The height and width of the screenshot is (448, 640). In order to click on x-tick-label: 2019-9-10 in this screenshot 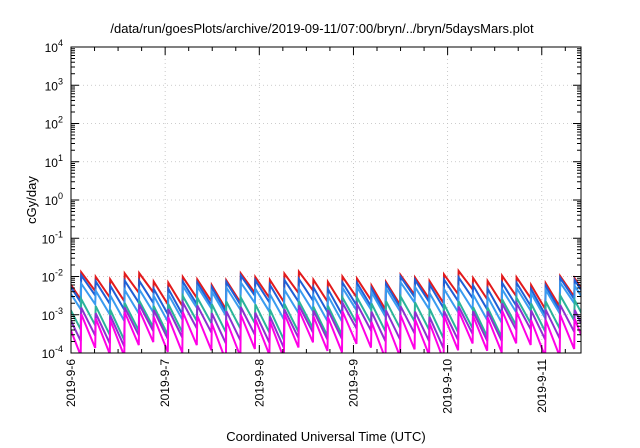, I will do `click(448, 386)`.